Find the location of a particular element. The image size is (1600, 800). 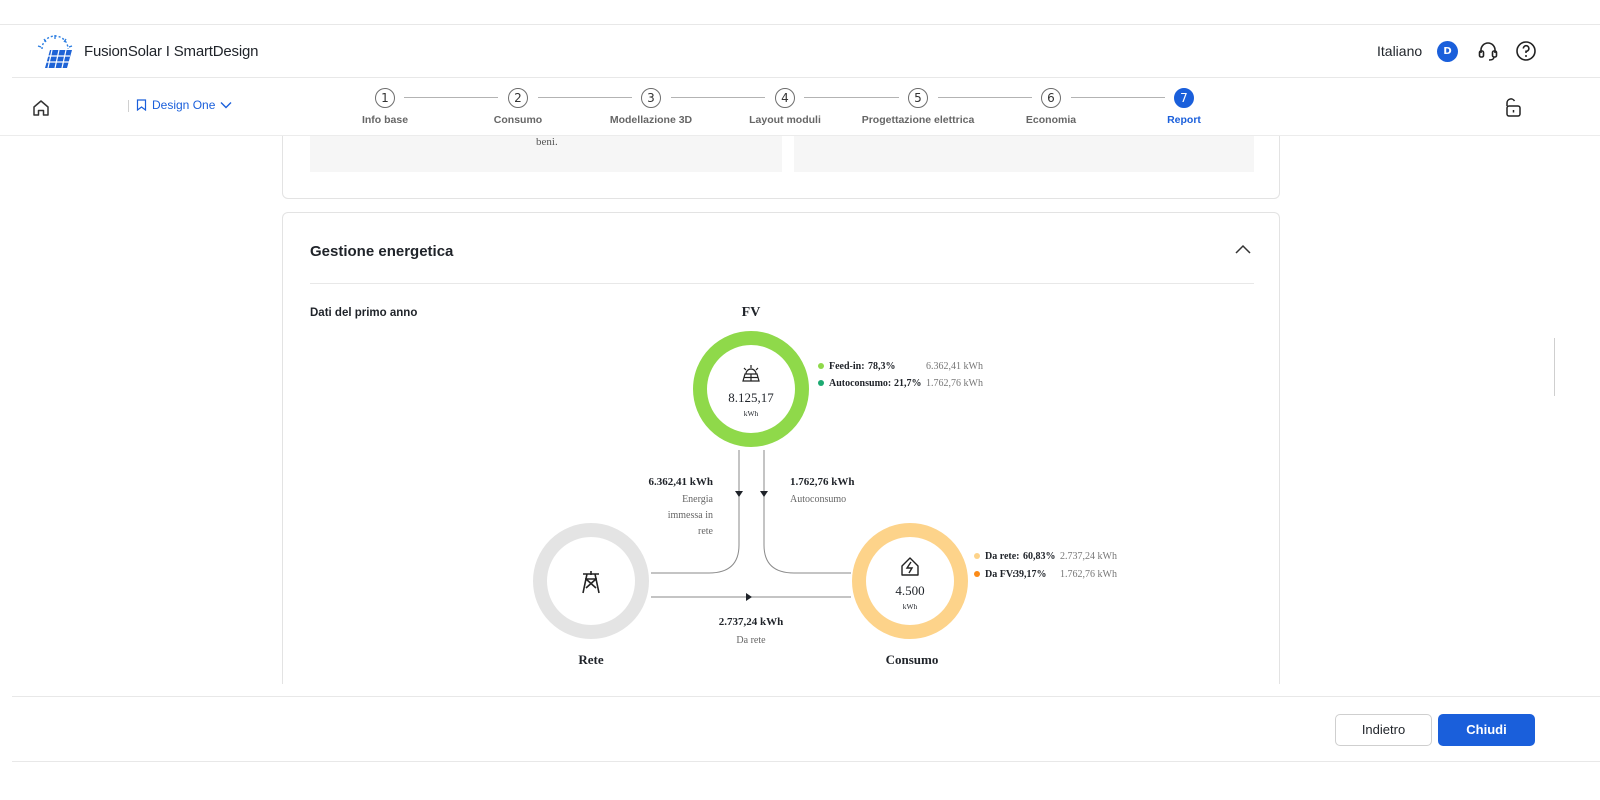

section-title: Gestione energetica is located at coordinates (382, 251).